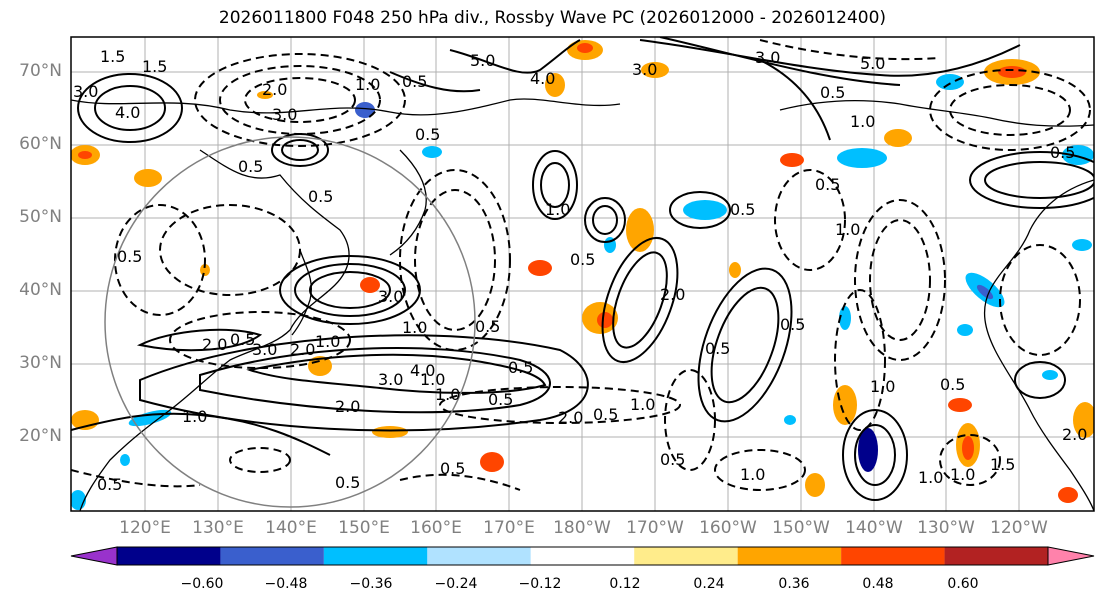  What do you see at coordinates (436, 528) in the screenshot?
I see `lon-label-160e: 160°E` at bounding box center [436, 528].